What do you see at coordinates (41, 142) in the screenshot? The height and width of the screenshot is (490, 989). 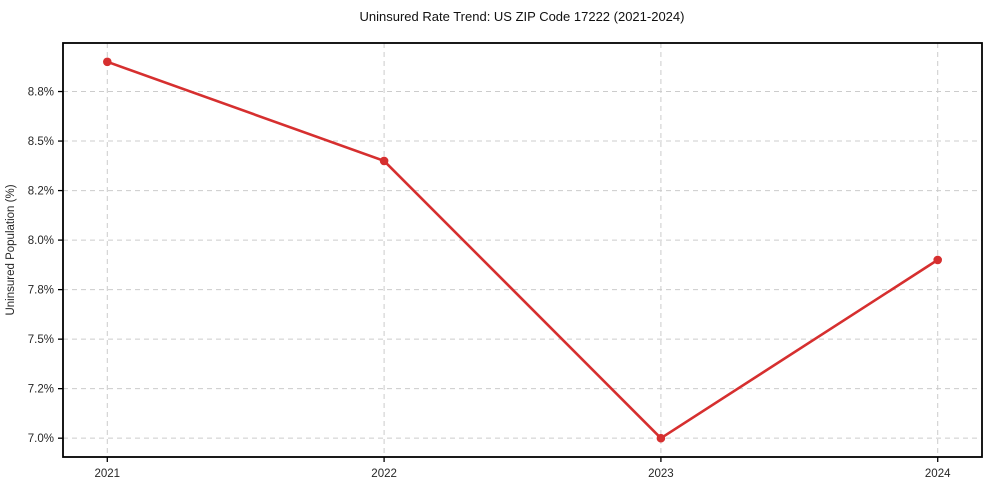 I see `y-tick-label: 8.5%` at bounding box center [41, 142].